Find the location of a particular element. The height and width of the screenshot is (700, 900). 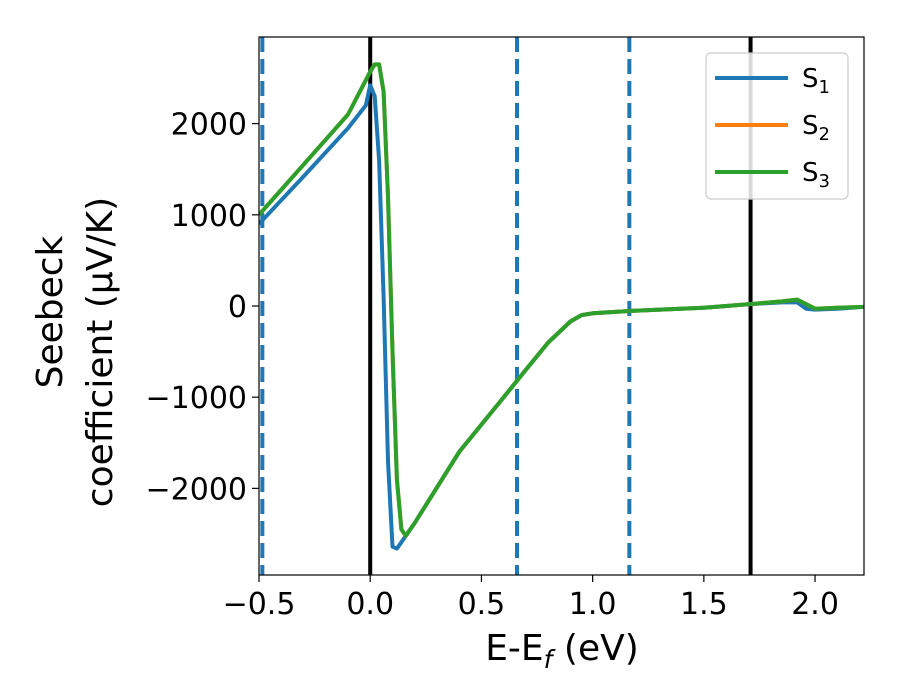

y-tick-label: 0 is located at coordinates (237, 307).